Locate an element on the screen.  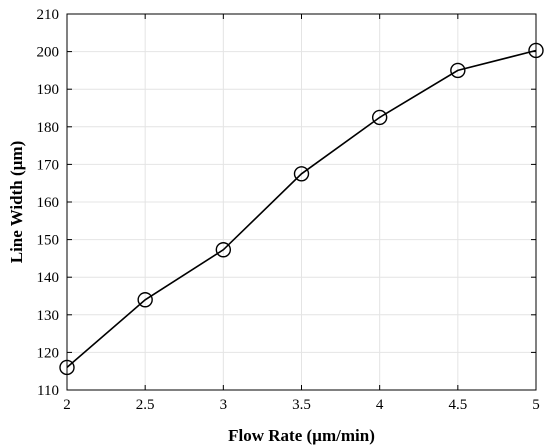
y-tick-label: 200 is located at coordinates (48, 53).